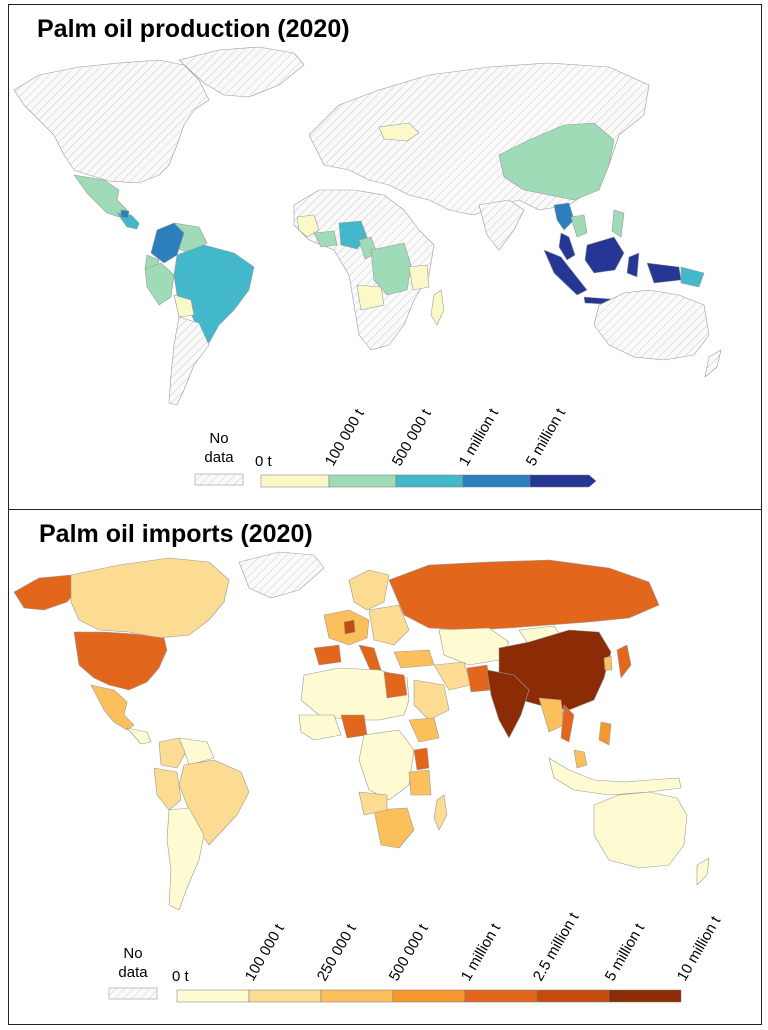 The image size is (768, 1030). What do you see at coordinates (327, 655) in the screenshot?
I see `region-spain` at bounding box center [327, 655].